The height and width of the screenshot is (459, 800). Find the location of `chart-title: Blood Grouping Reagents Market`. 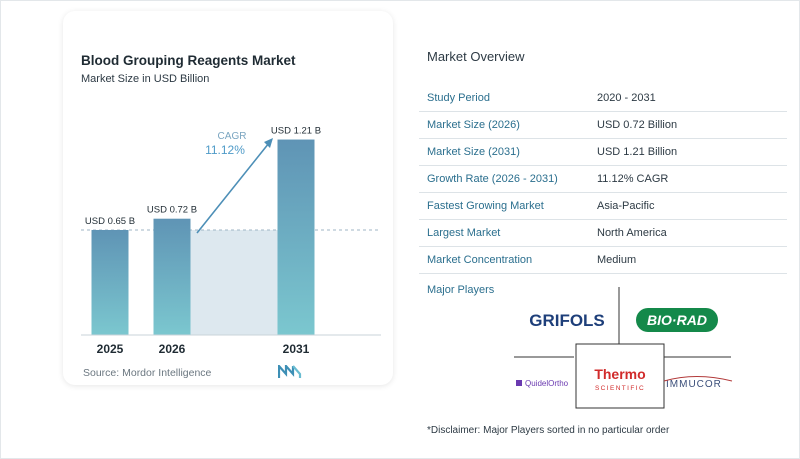

chart-title: Blood Grouping Reagents Market is located at coordinates (188, 60).